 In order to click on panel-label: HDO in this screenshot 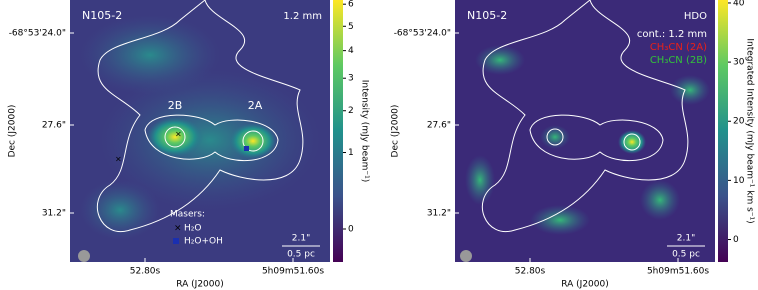, I will do `click(695, 16)`.